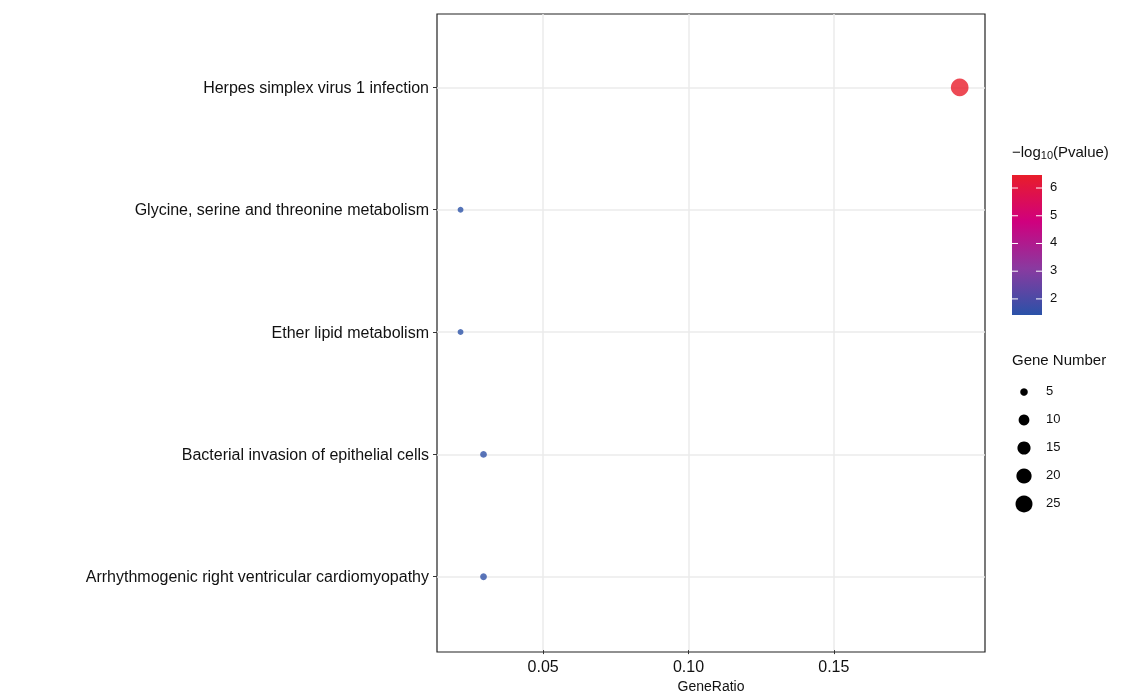 The width and height of the screenshot is (1133, 698). I want to click on x-tick-label: 0.10, so click(688, 666).